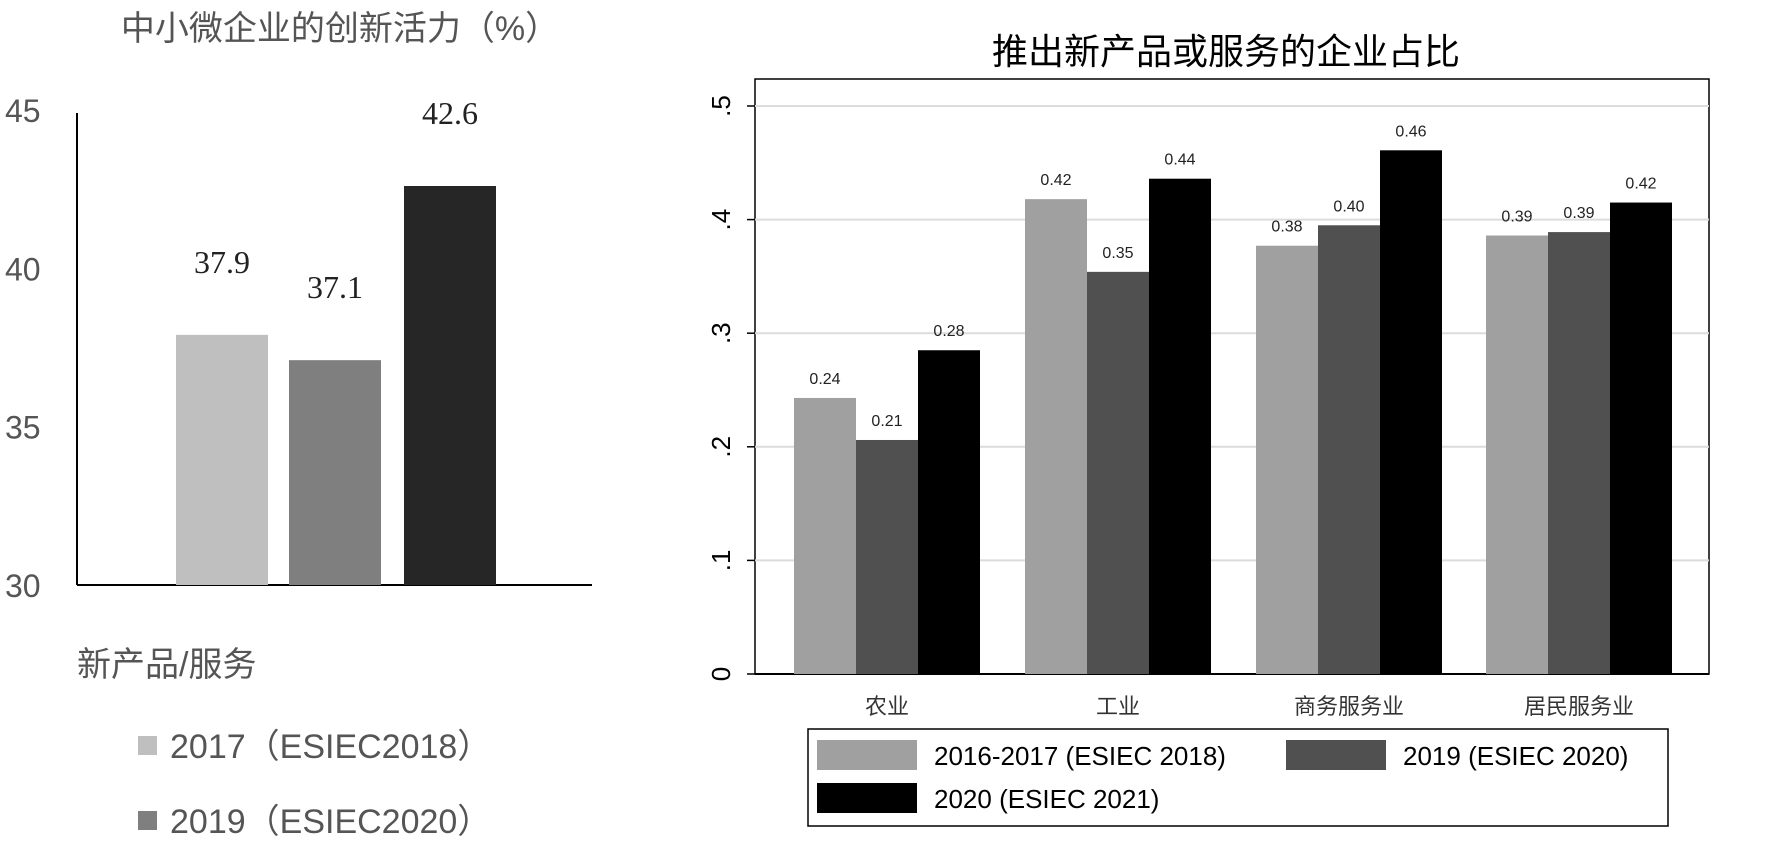  I want to click on data-label: 0.24, so click(824, 379).